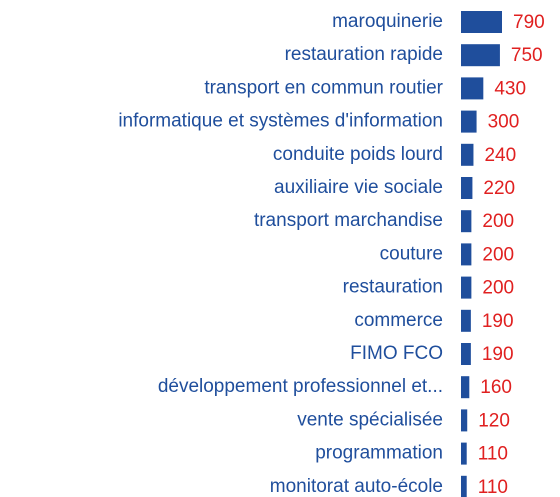 This screenshot has height=497, width=560. What do you see at coordinates (356, 486) in the screenshot?
I see `category-label: monitorat auto-école` at bounding box center [356, 486].